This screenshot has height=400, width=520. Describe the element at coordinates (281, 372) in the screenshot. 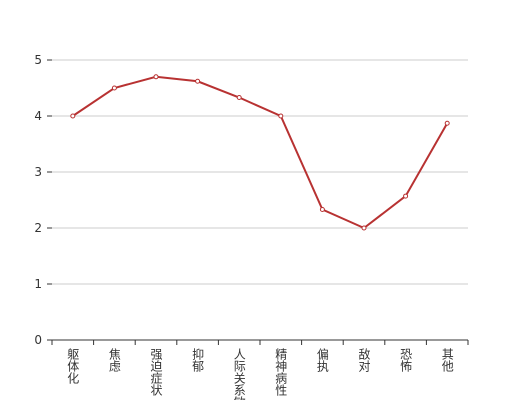

I see `x-tick-label: 精神病性` at that location.